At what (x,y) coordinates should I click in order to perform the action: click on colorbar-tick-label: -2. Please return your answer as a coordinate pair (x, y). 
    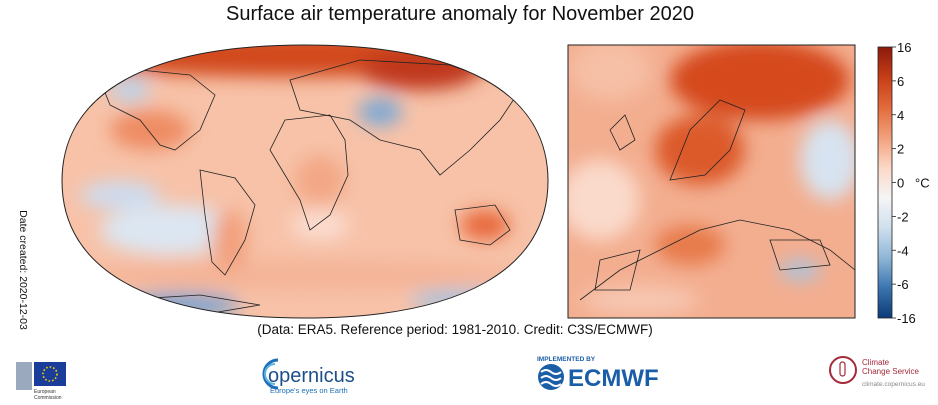
    Looking at the image, I should click on (903, 216).